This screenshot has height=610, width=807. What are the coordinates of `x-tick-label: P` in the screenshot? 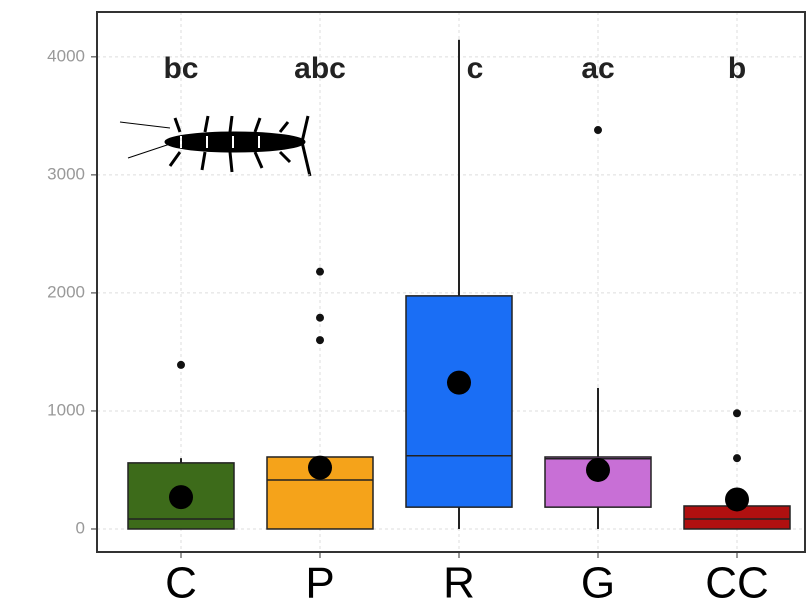 It's located at (319, 583).